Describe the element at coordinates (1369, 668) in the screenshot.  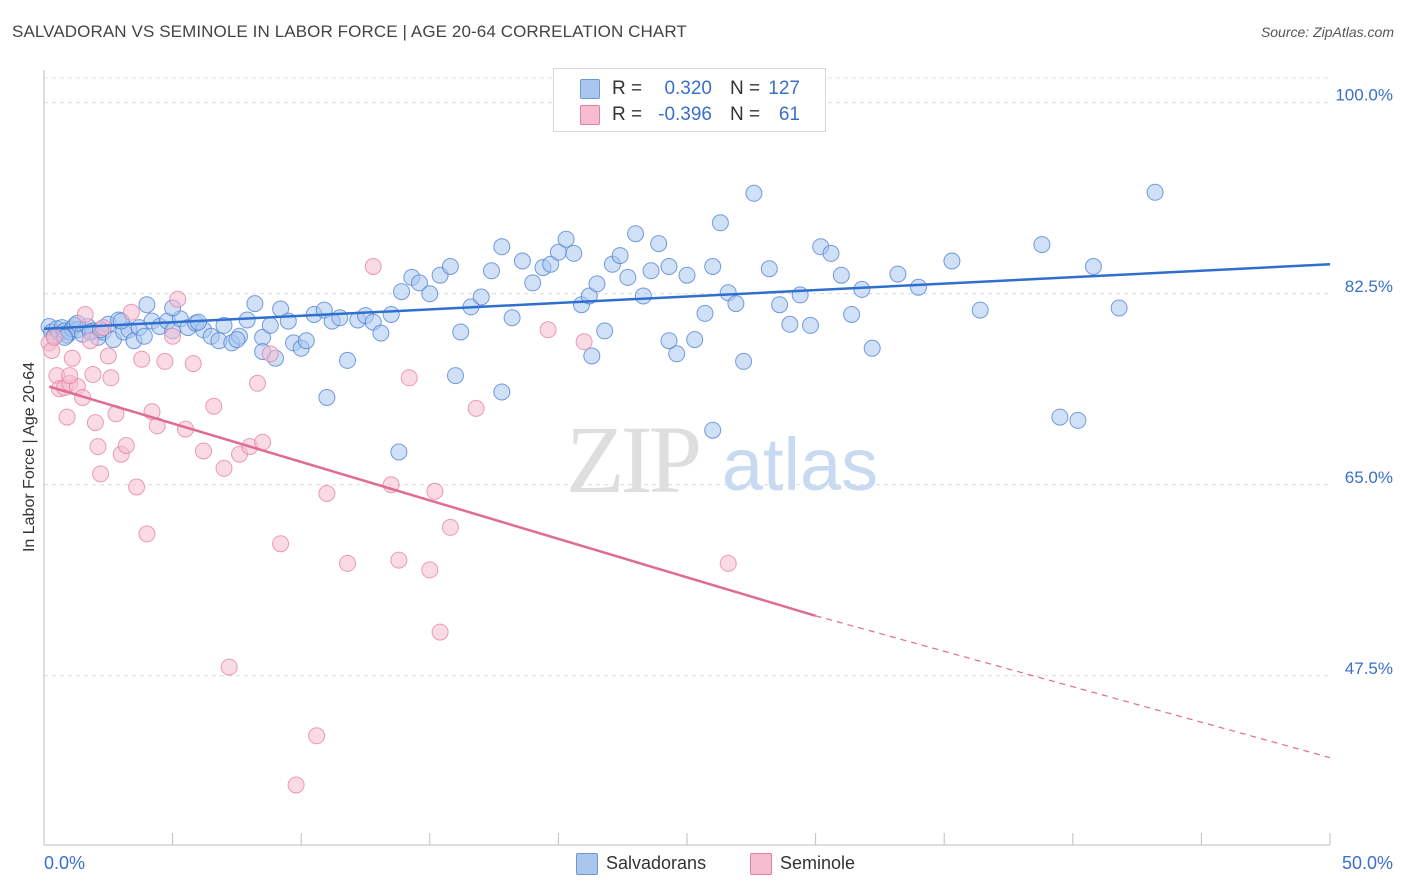
I see `y-tick-label: 47.5%` at that location.